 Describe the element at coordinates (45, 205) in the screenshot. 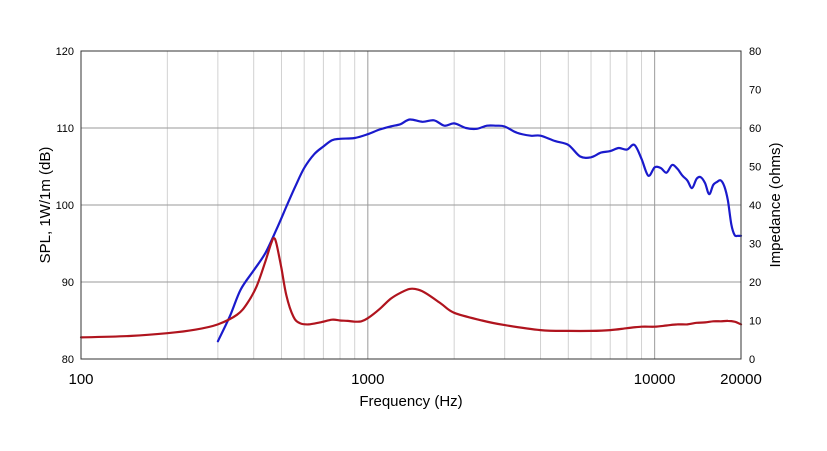

I see `y-axis-title: SPL, 1W/1m (dB)` at that location.